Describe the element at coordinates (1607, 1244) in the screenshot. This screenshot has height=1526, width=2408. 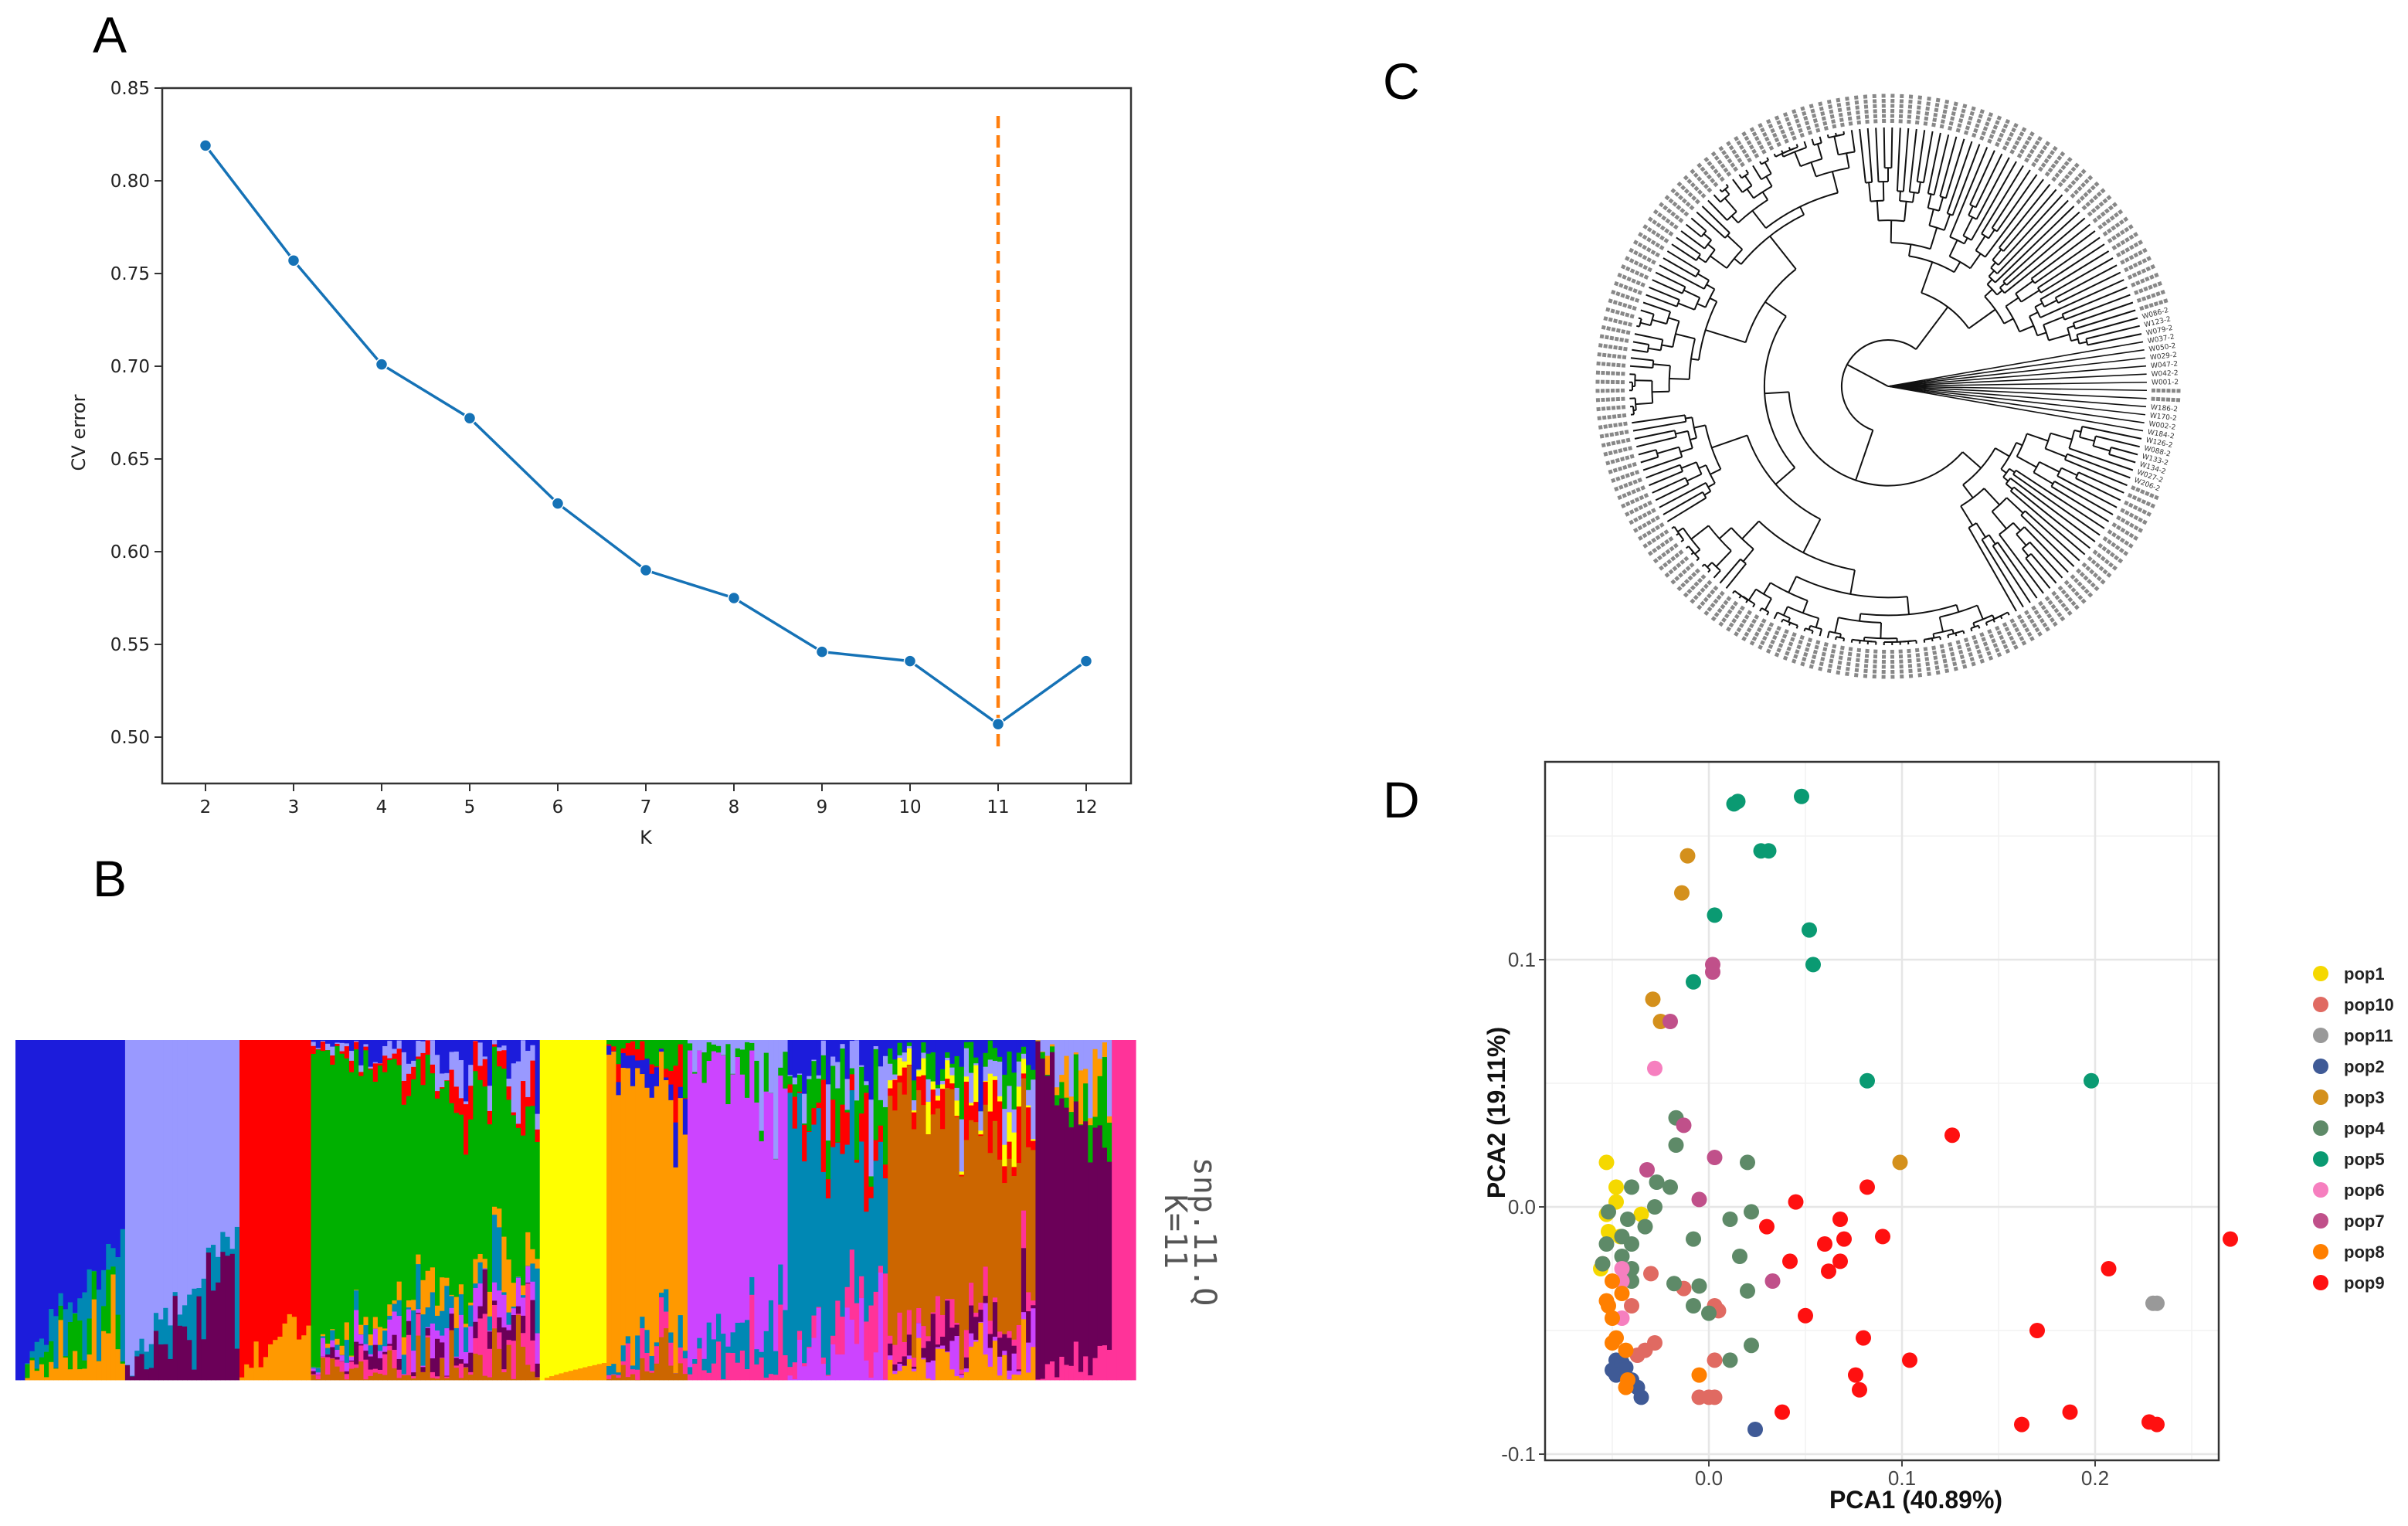
I see `point-pop4` at that location.